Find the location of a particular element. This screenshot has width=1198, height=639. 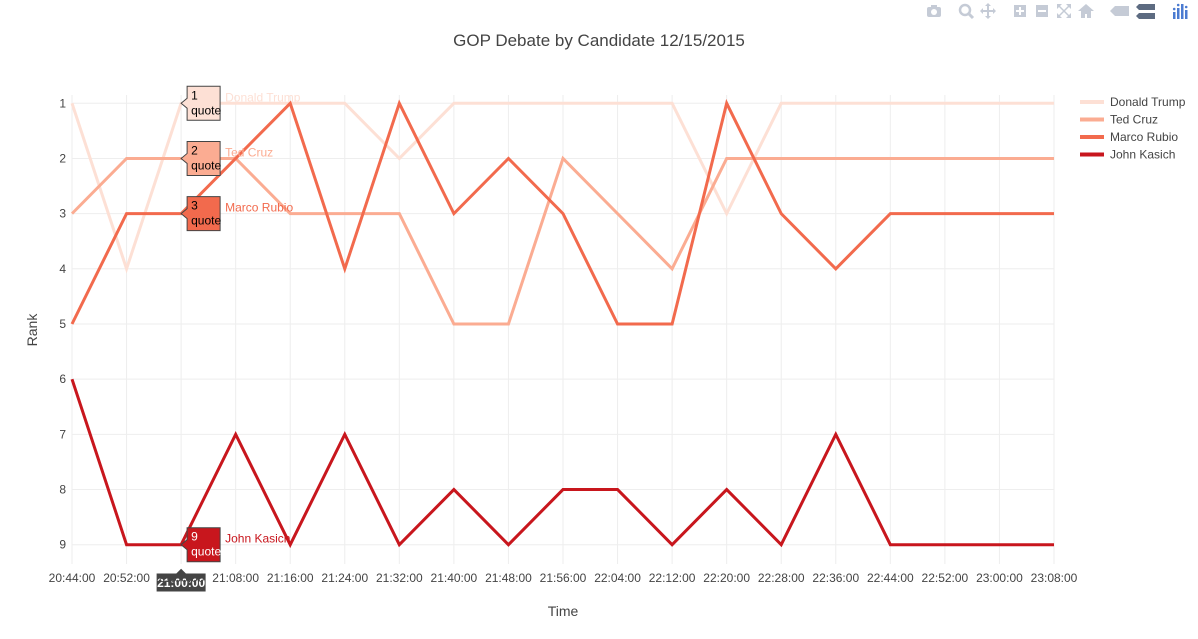

y-axis-title: Rank is located at coordinates (32, 330).